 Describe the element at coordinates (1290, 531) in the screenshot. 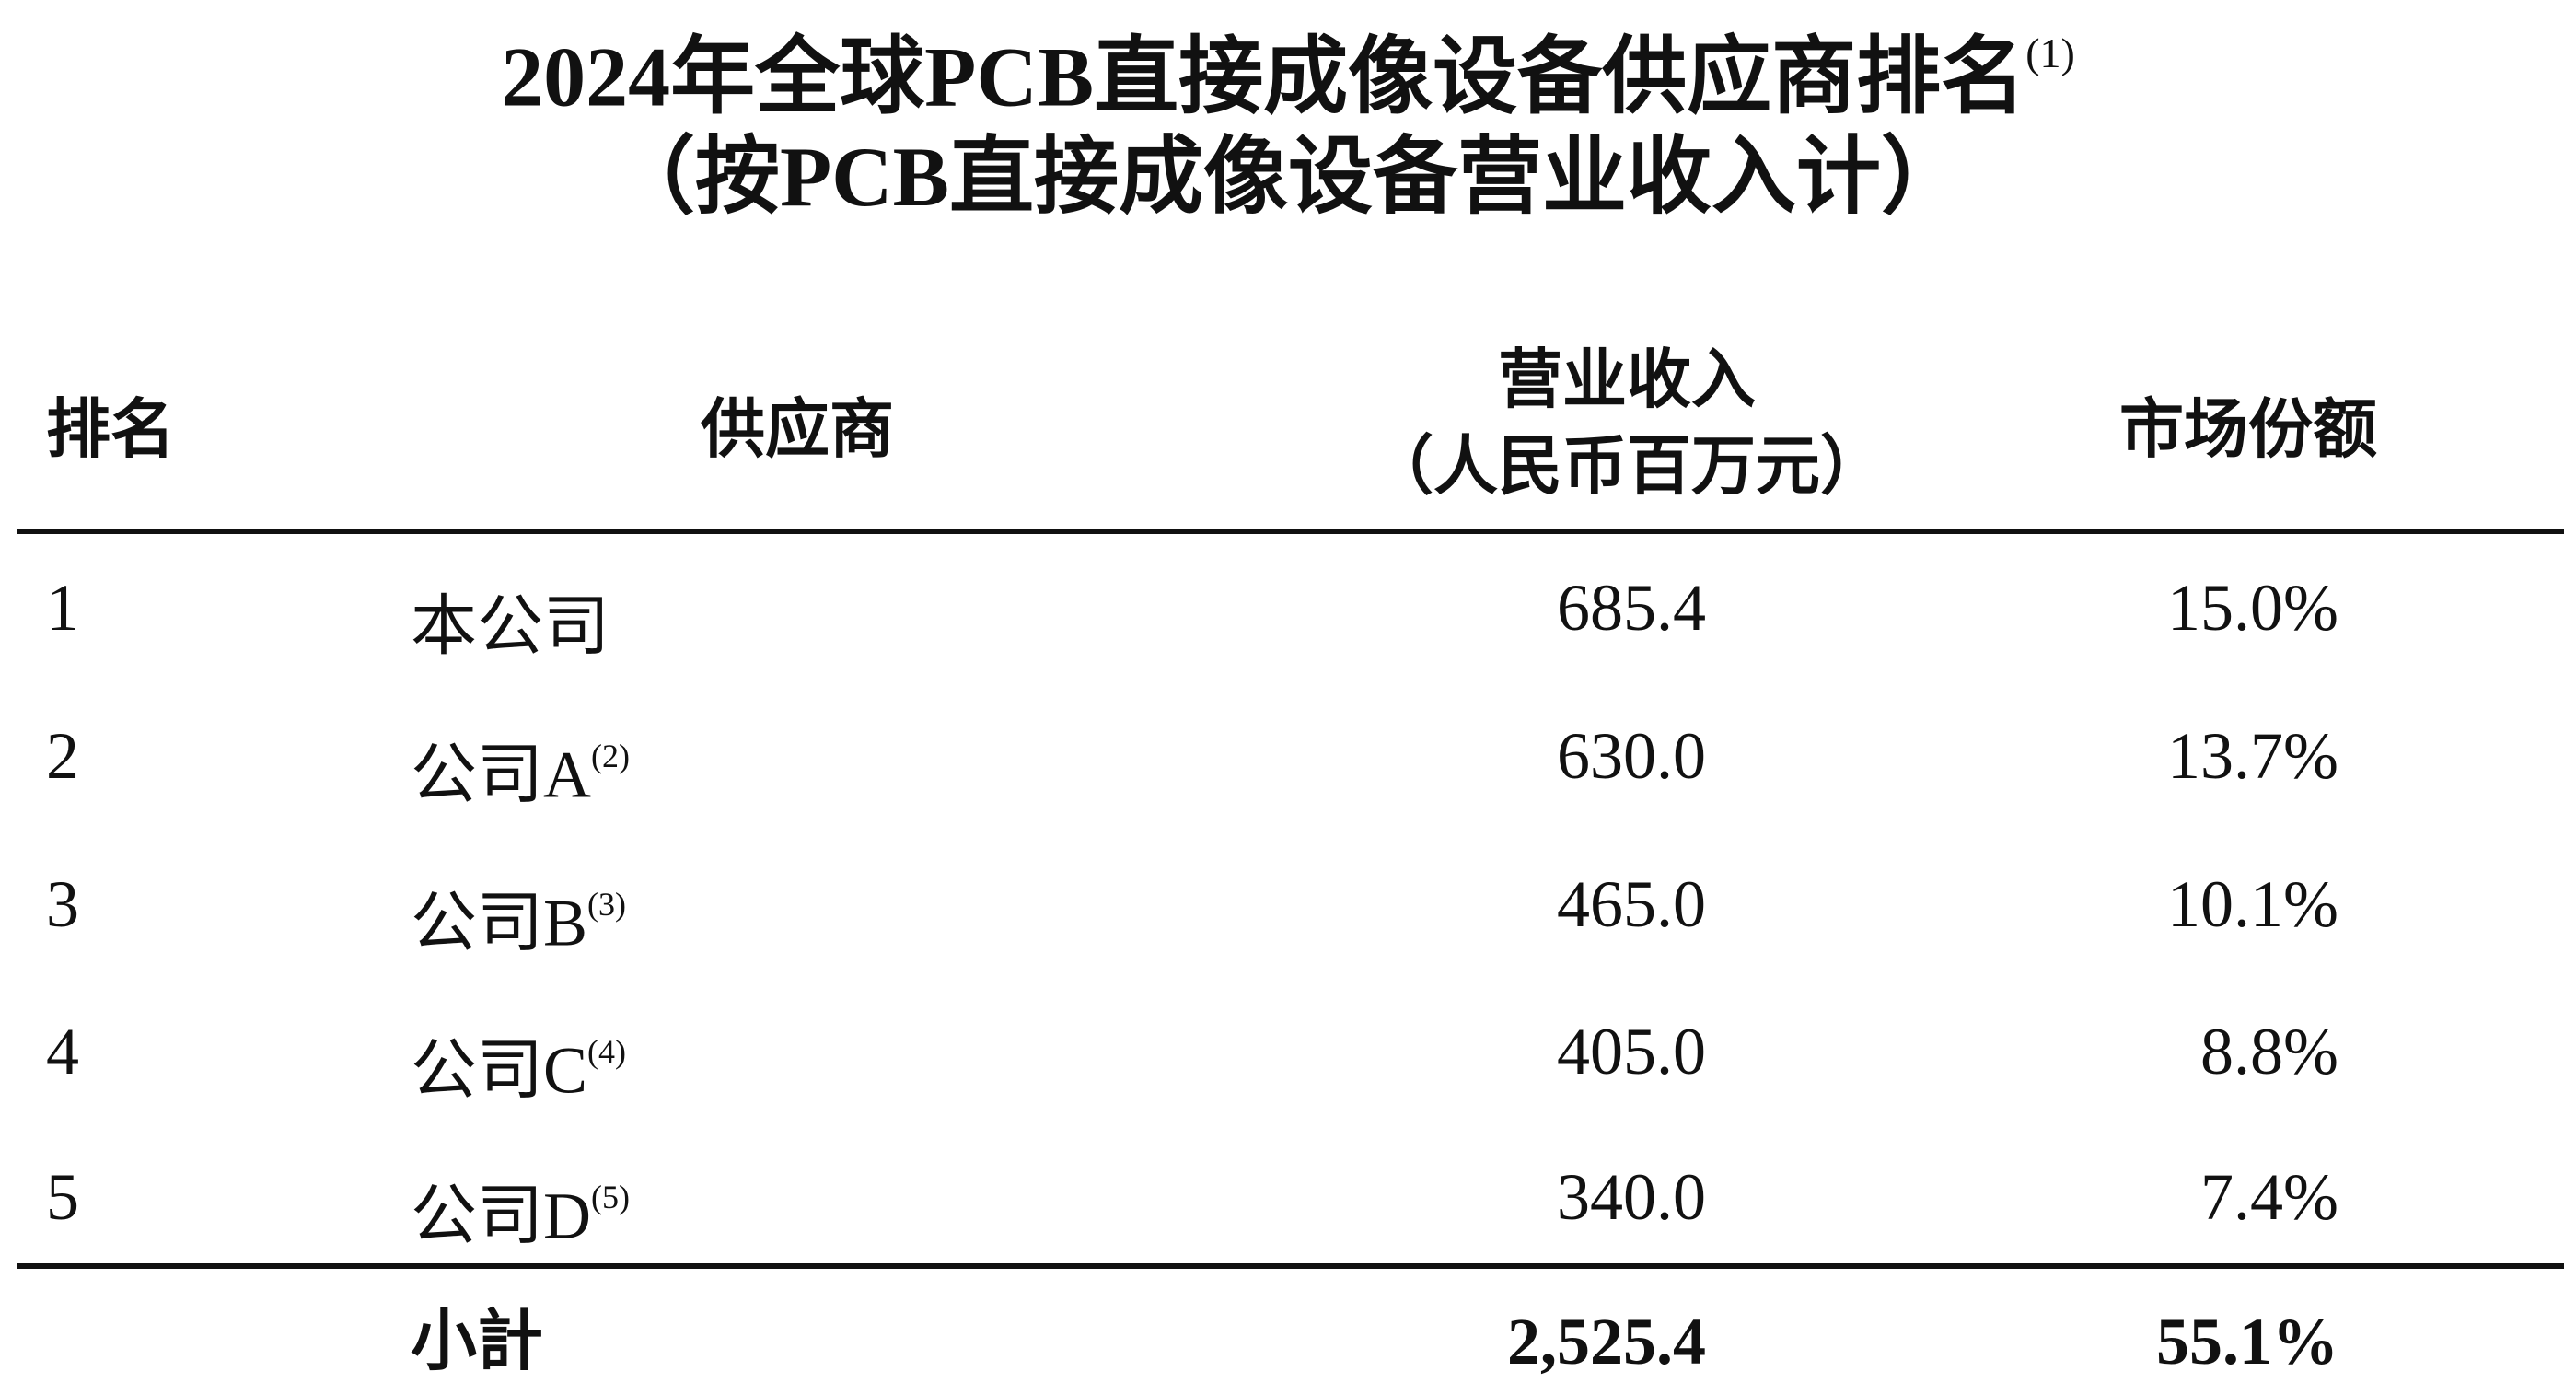

I see `header-rule` at that location.